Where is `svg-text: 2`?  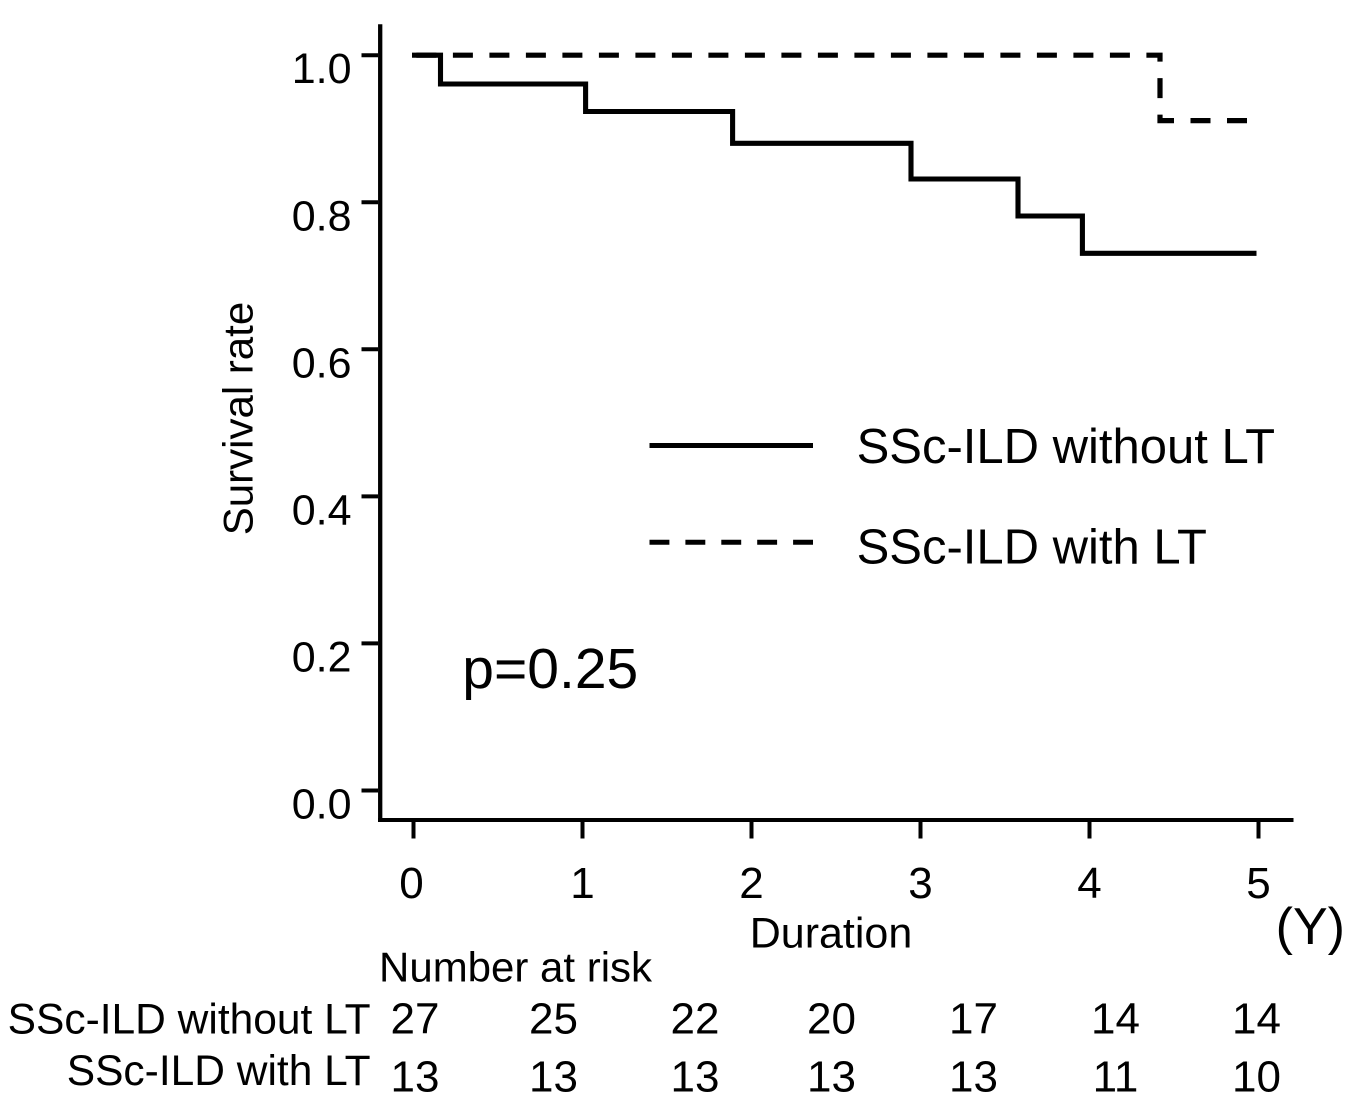
svg-text: 2 is located at coordinates (751, 883).